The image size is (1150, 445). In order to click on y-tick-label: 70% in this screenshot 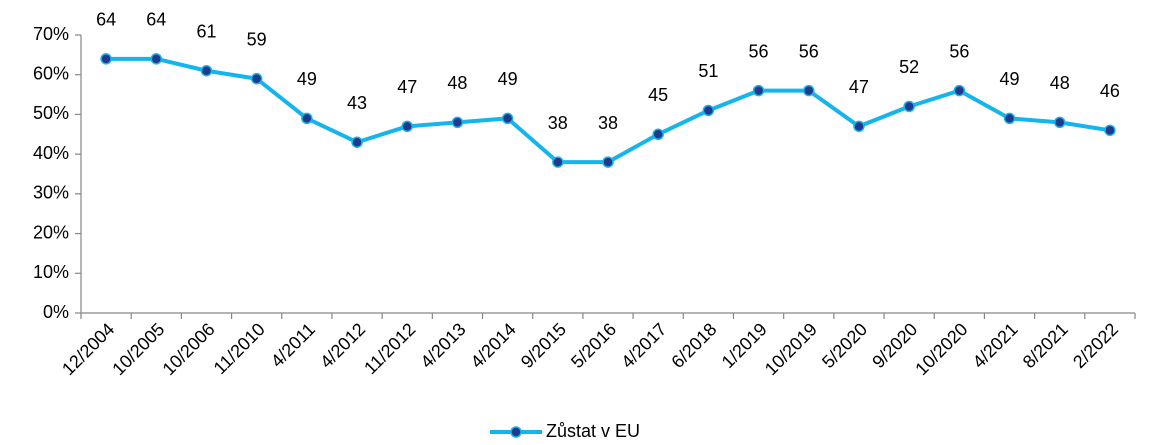, I will do `click(51, 34)`.